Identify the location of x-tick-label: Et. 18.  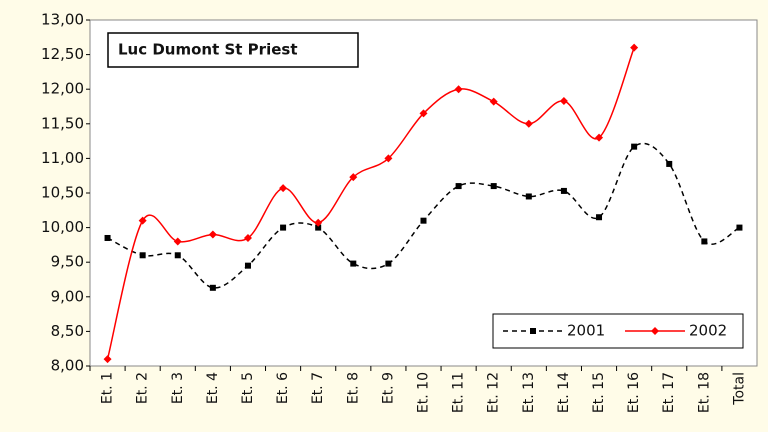
(704, 392).